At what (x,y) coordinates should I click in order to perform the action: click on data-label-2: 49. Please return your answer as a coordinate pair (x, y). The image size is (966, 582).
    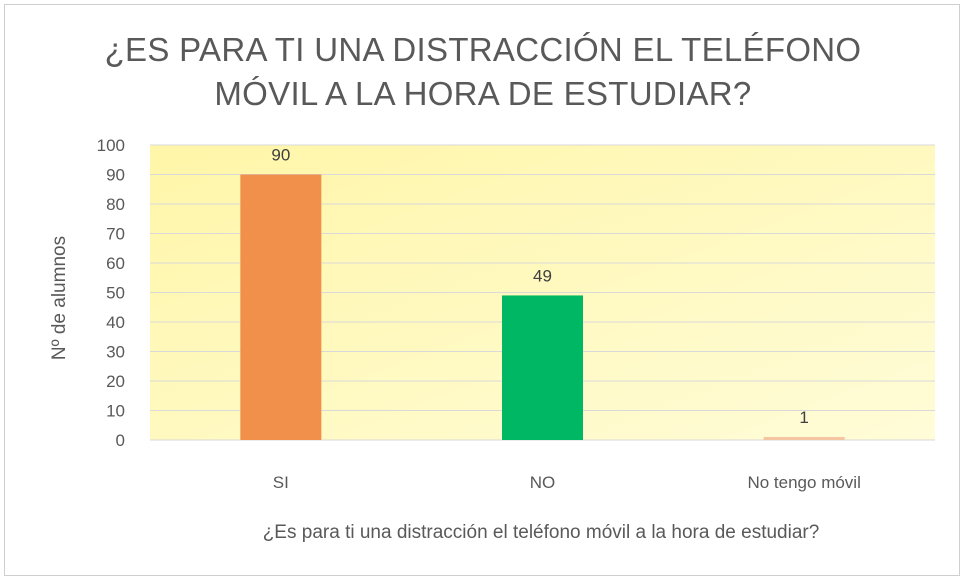
    Looking at the image, I should click on (542, 275).